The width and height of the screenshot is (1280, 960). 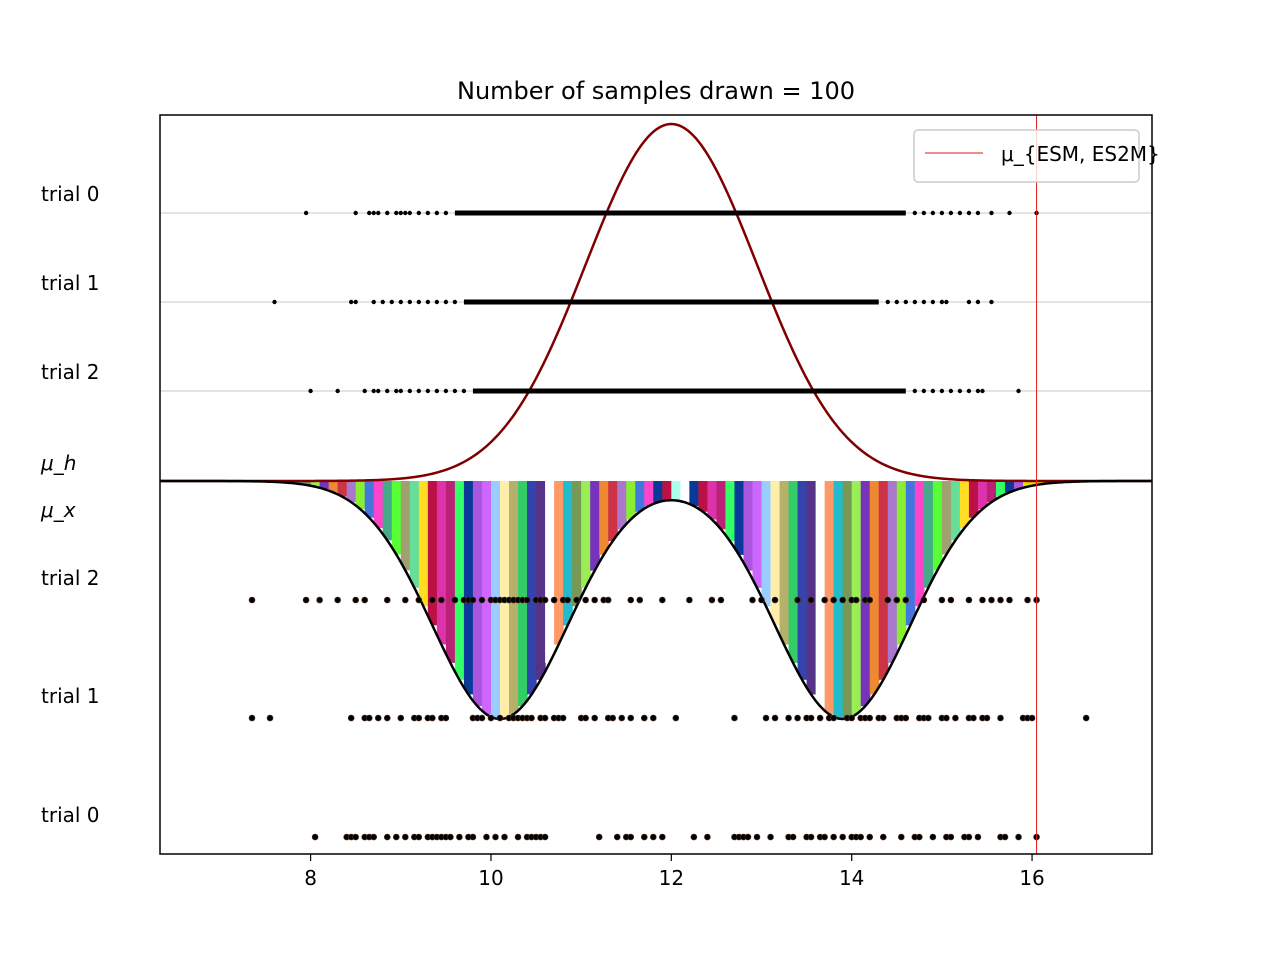 What do you see at coordinates (851, 878) in the screenshot?
I see `x-tick-label: 14` at bounding box center [851, 878].